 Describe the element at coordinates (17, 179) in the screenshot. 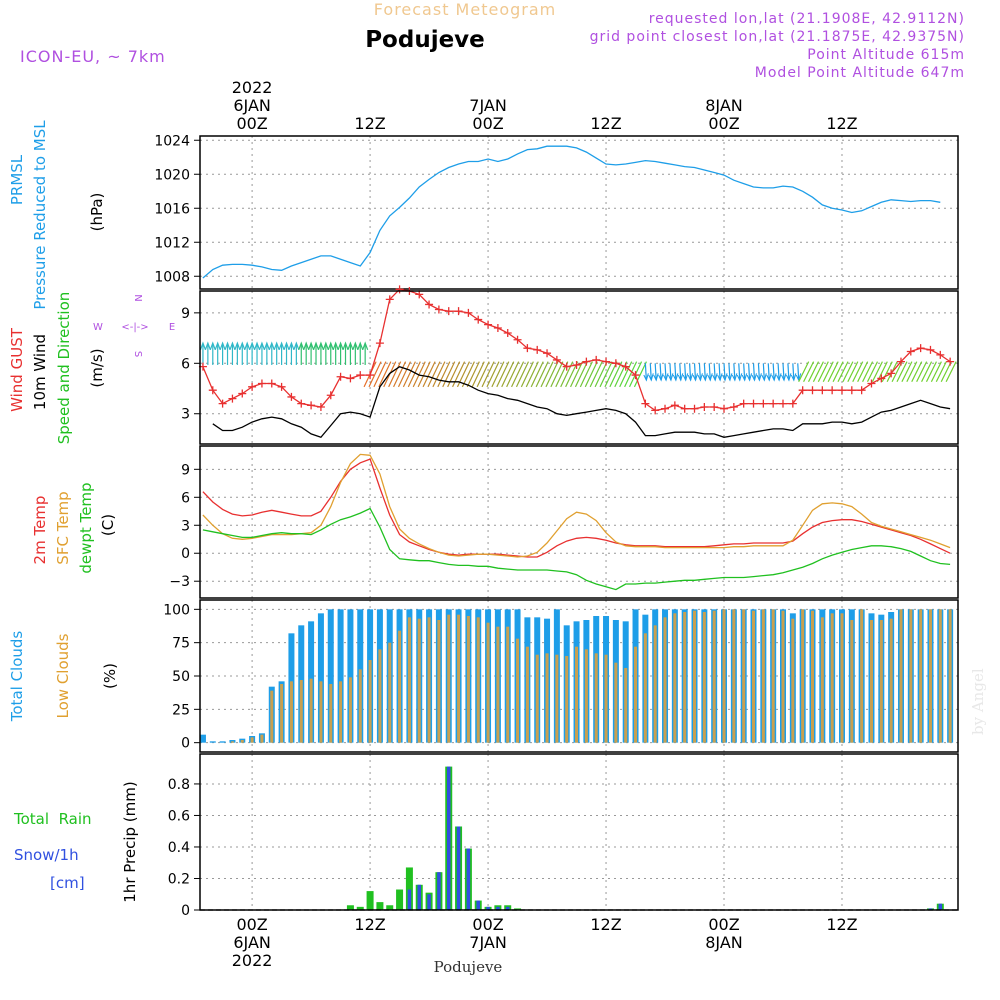

I see `pressure-label-1: PRMSL` at that location.